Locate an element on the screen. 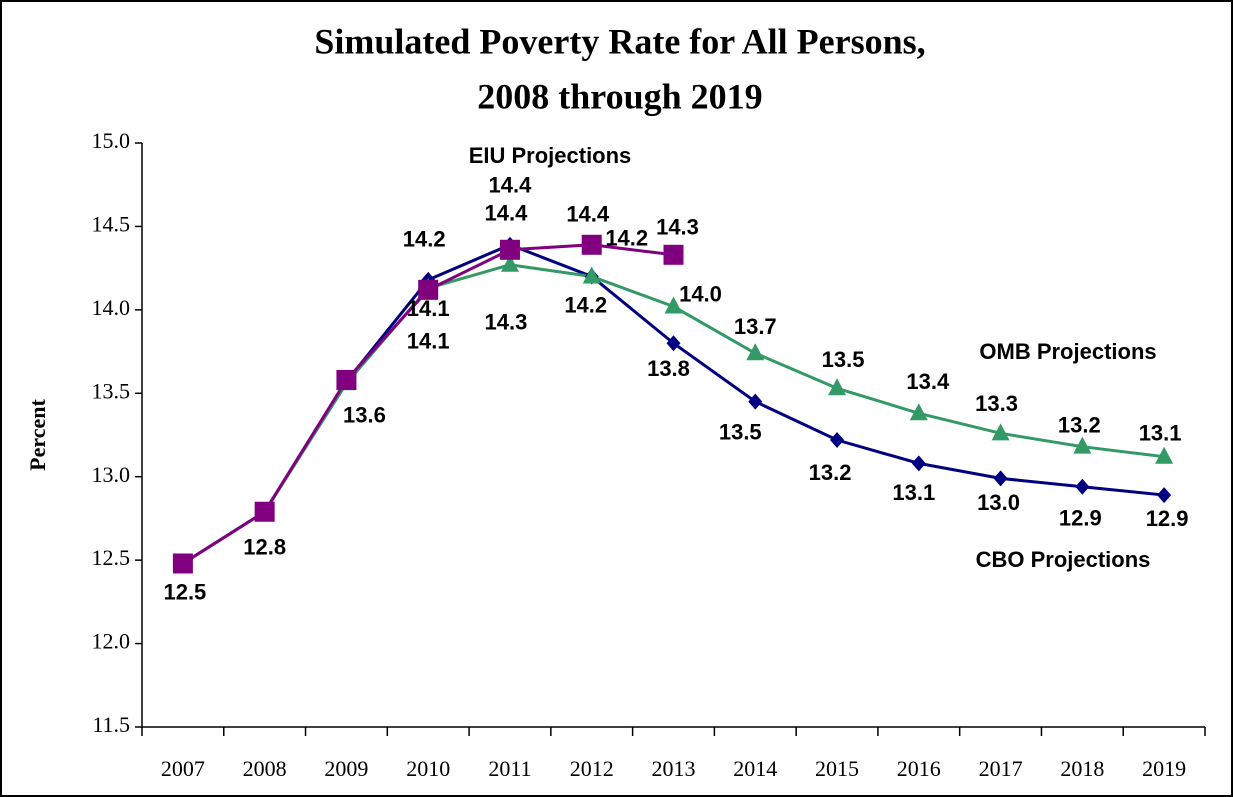  data-label: 13.6 is located at coordinates (364, 414).